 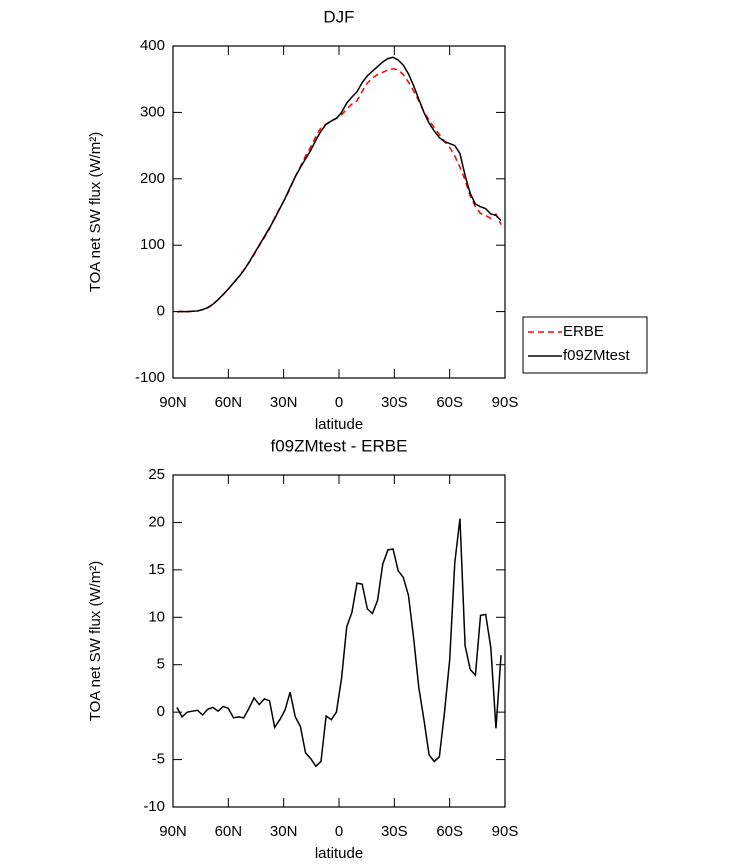 What do you see at coordinates (150, 377) in the screenshot?
I see `y-tick-label: -100` at bounding box center [150, 377].